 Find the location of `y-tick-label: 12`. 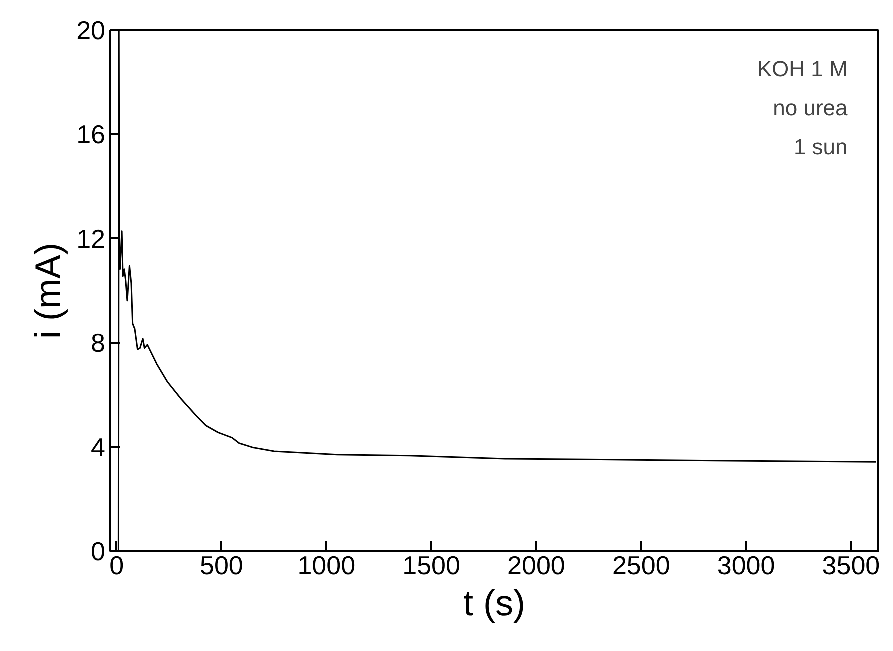

y-tick-label: 12 is located at coordinates (91, 239).